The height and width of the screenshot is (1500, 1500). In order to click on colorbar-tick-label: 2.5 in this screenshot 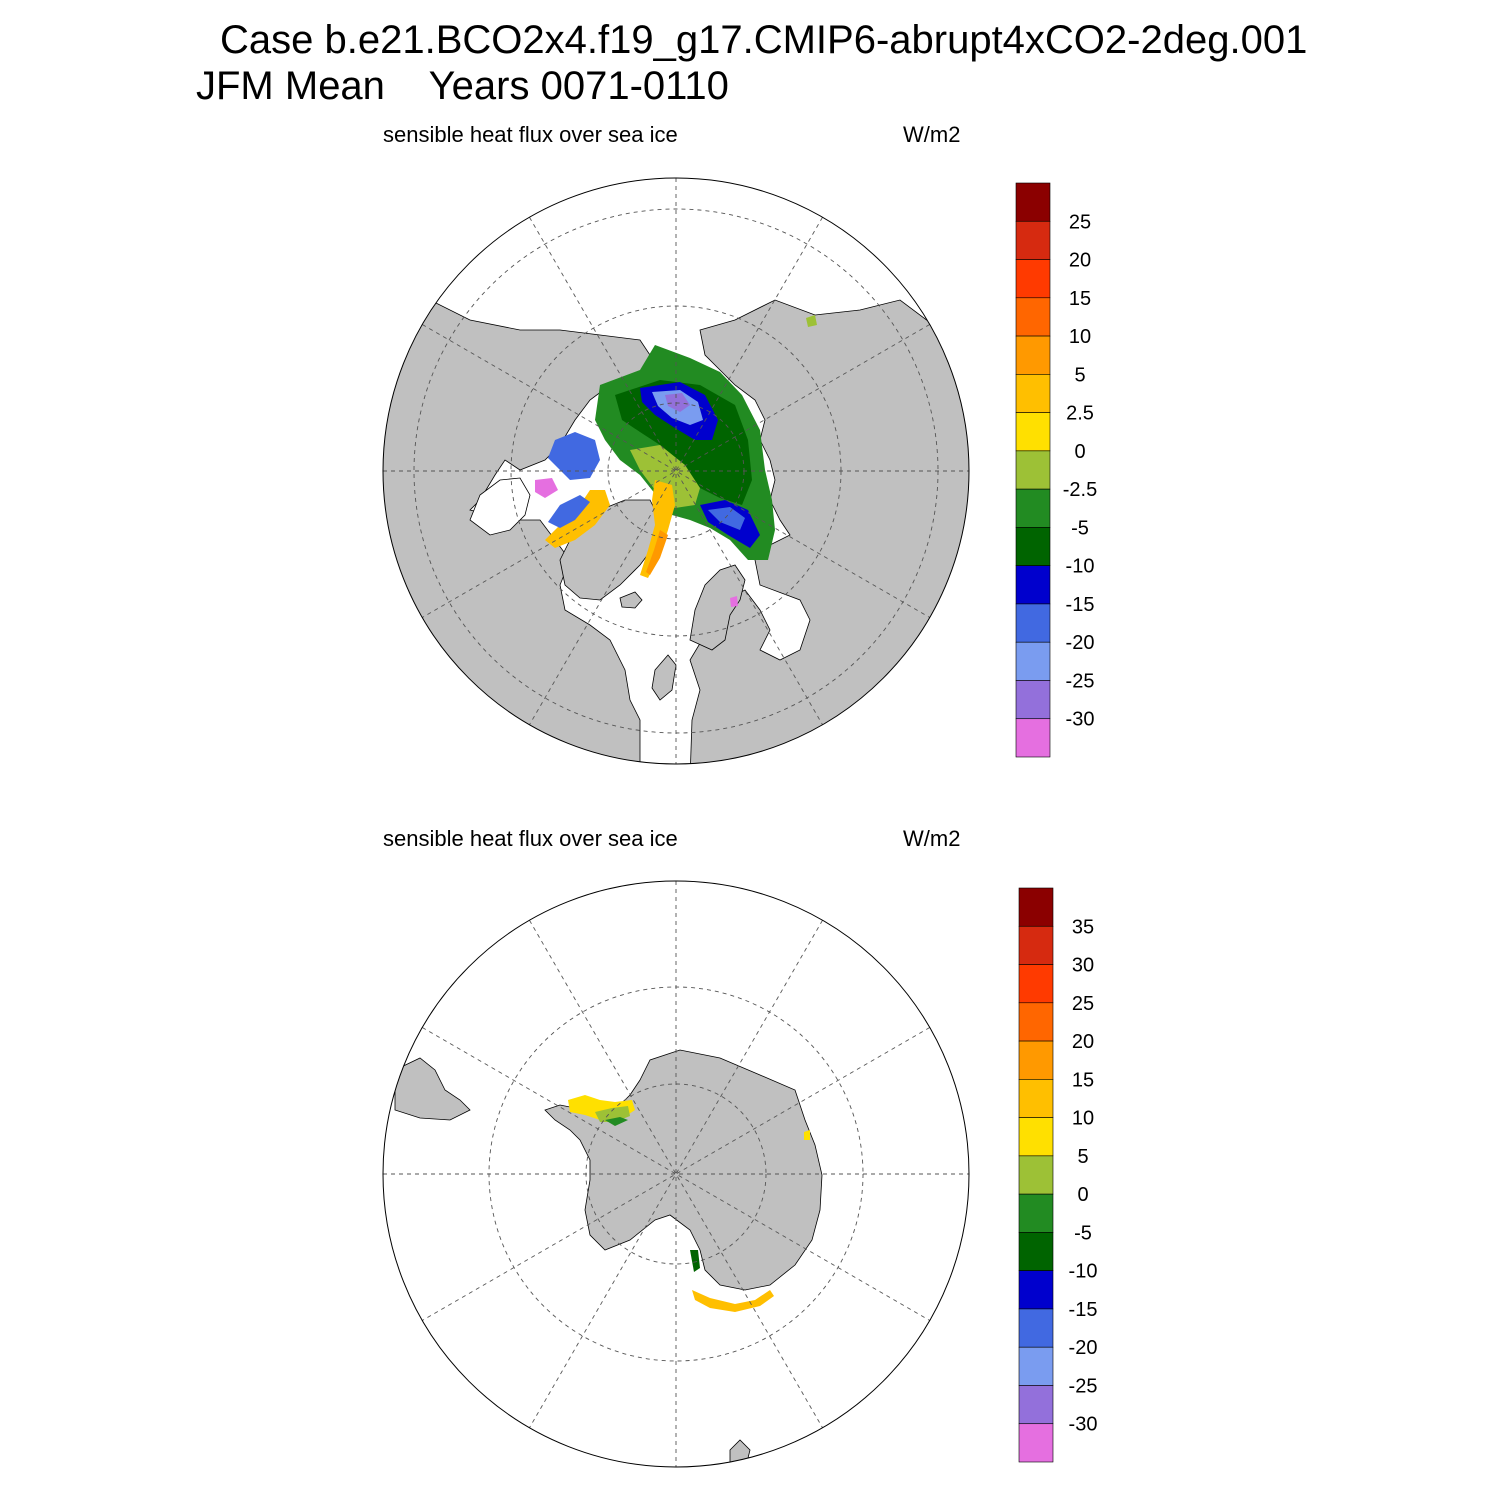, I will do `click(1080, 414)`.